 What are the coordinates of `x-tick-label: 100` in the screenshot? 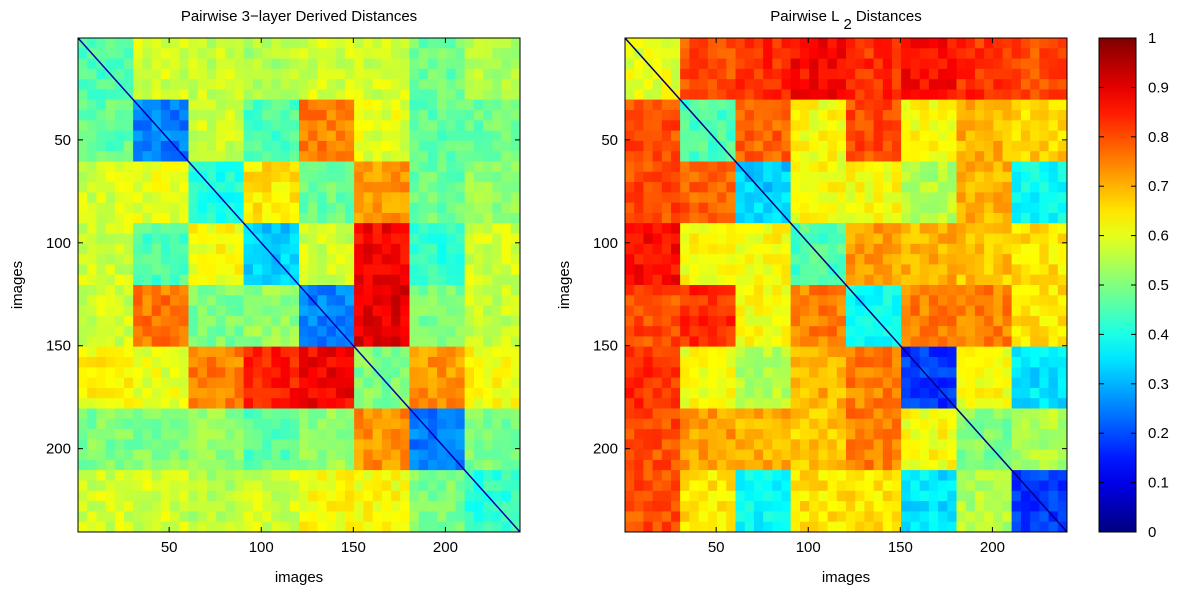 It's located at (808, 547).